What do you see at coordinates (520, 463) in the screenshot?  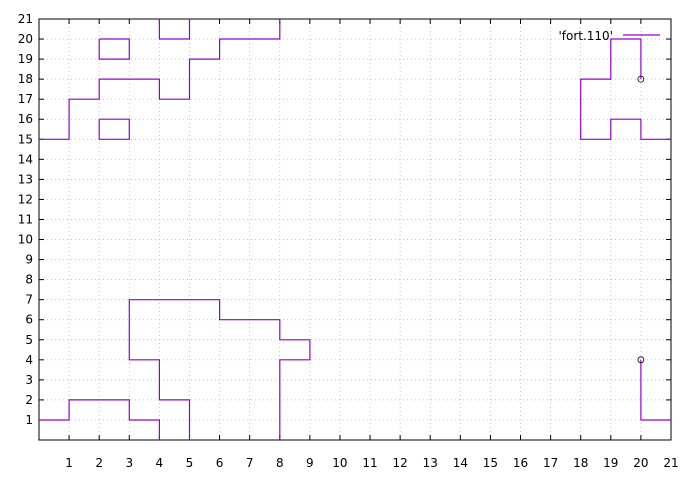 I see `x-tick-label: 16` at bounding box center [520, 463].